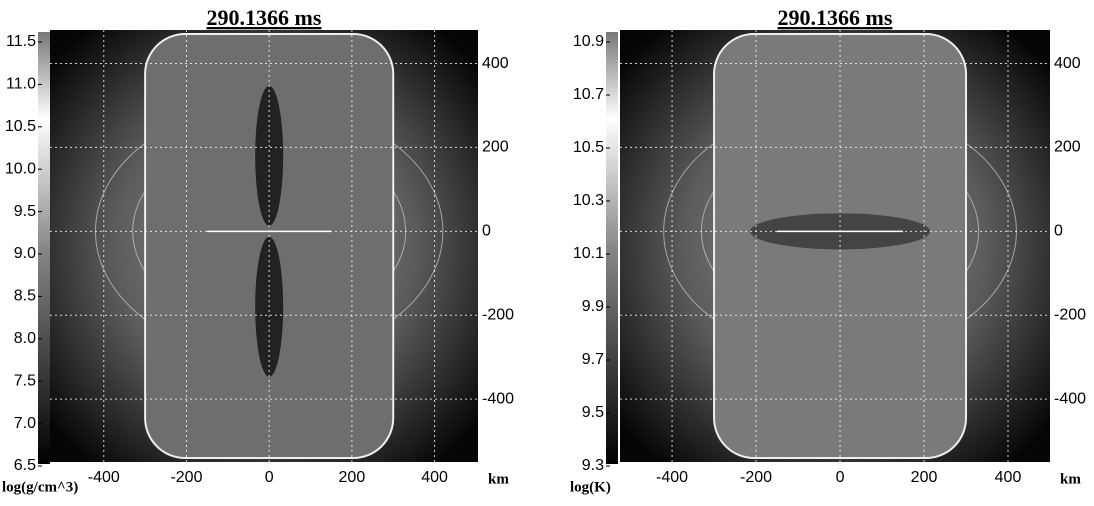 The image size is (1094, 506). Describe the element at coordinates (21, 84) in the screenshot. I see `colorbar-tick-label: 11.0` at that location.